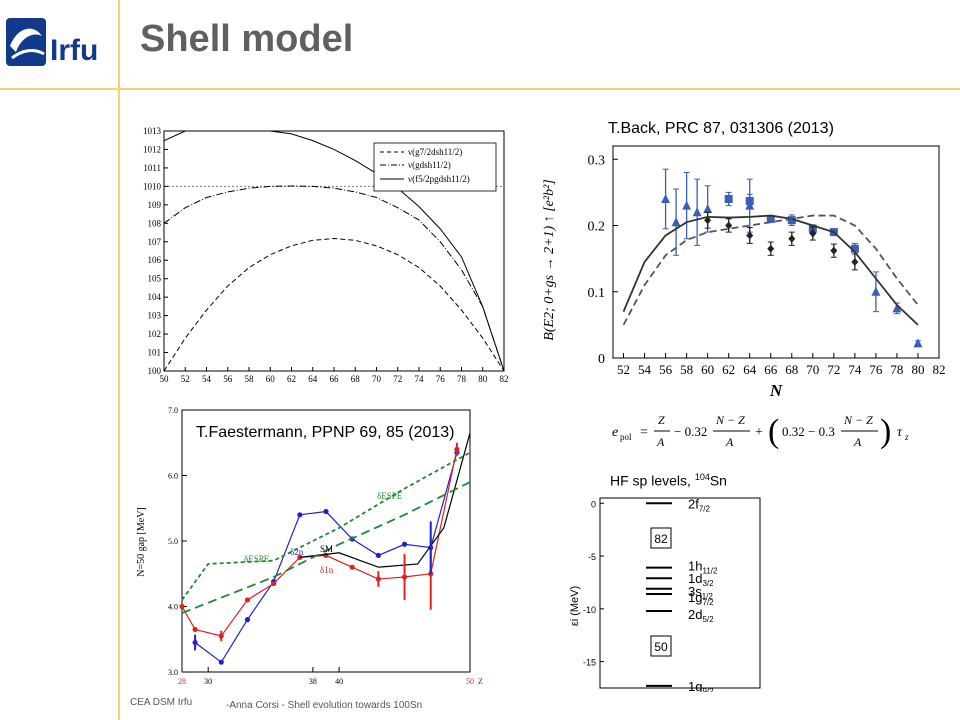 The image size is (960, 720). What do you see at coordinates (592, 557) in the screenshot?
I see `y-tick-label: -5` at bounding box center [592, 557].